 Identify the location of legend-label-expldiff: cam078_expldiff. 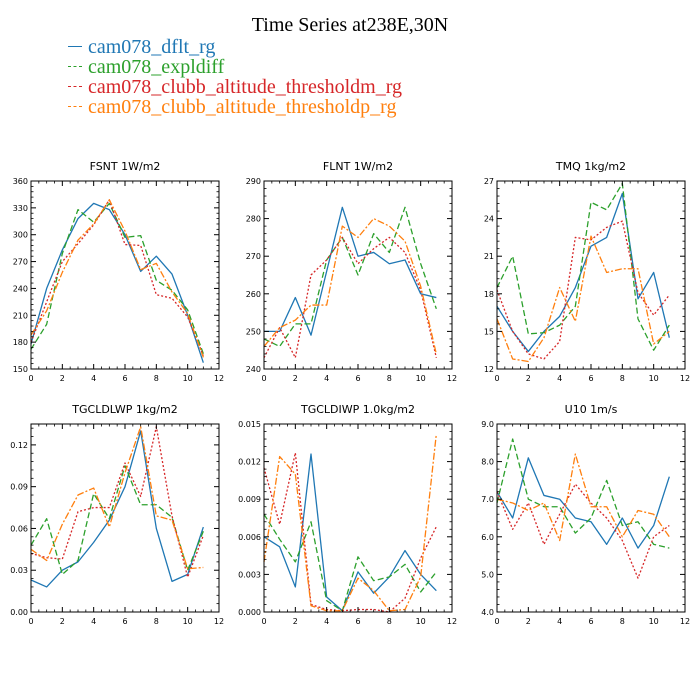
(156, 67).